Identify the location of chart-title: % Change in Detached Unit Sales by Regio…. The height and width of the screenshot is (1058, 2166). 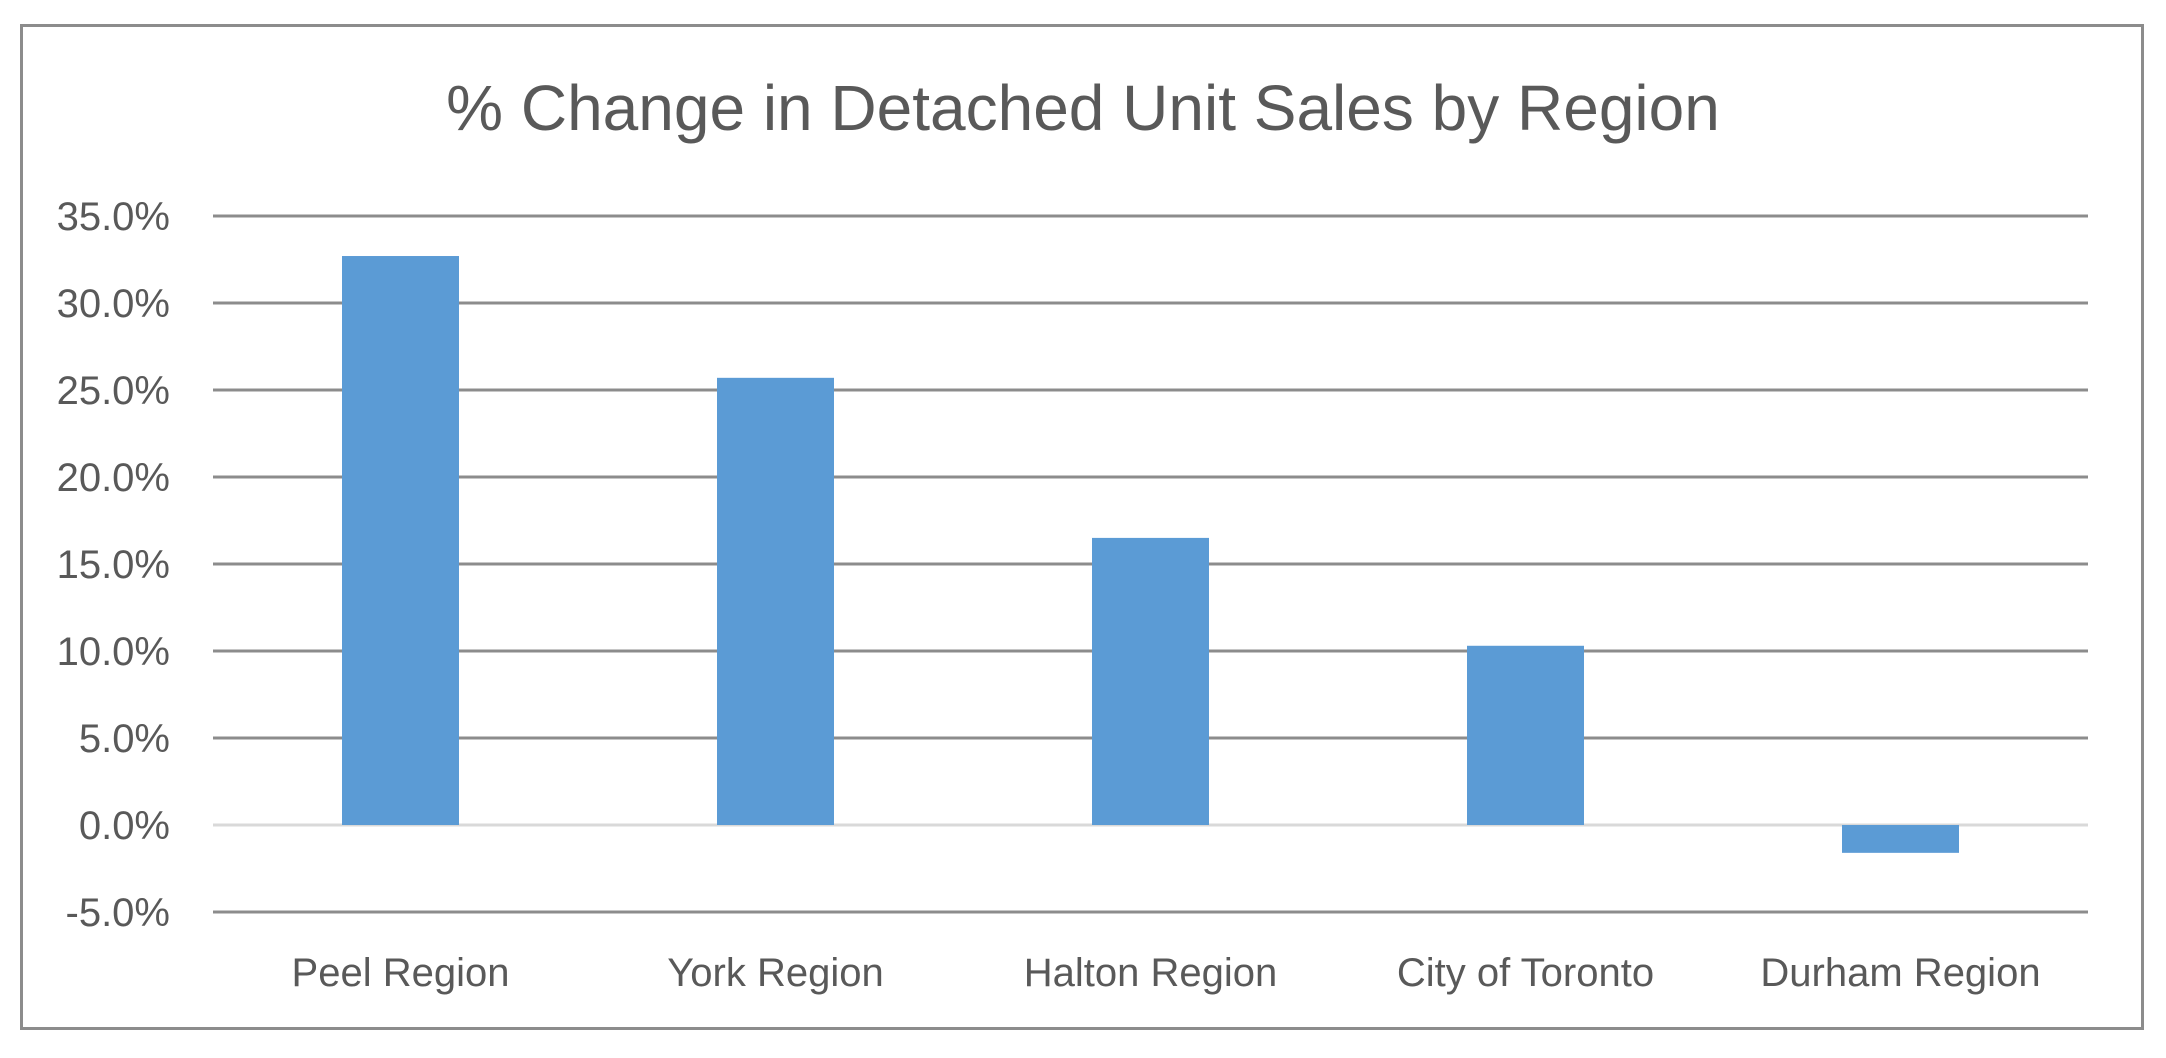
(1083, 108).